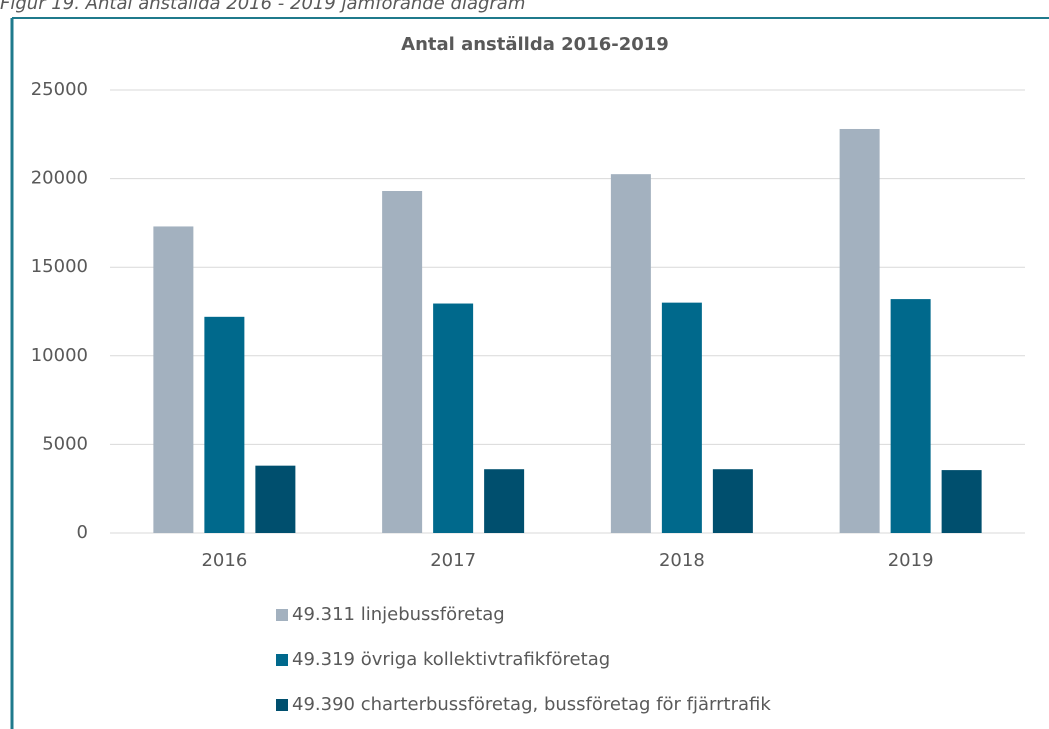 The width and height of the screenshot is (1049, 729). I want to click on legend-label: 49.311 linjebussföretag, so click(398, 614).